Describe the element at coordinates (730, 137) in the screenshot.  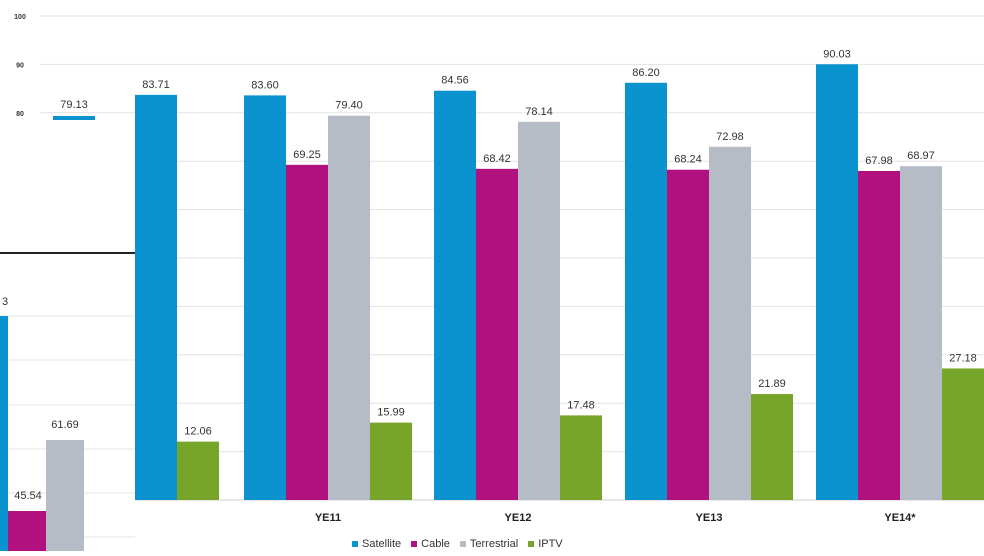
I see `data-label: 72.98` at that location.